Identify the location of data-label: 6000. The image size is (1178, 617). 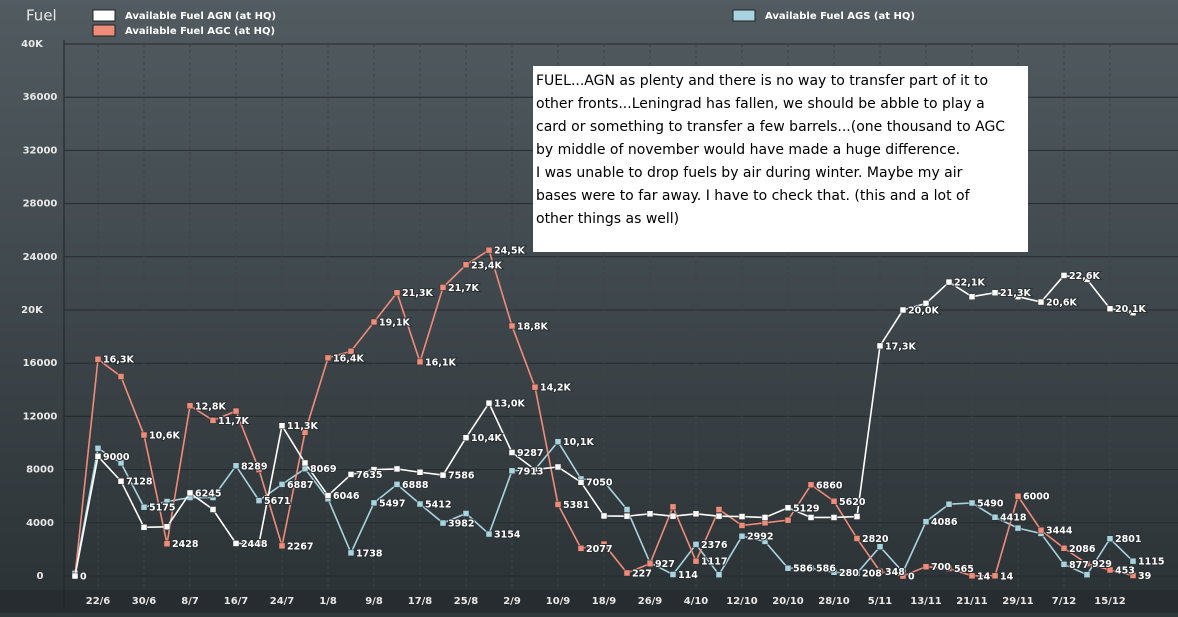
(1036, 497).